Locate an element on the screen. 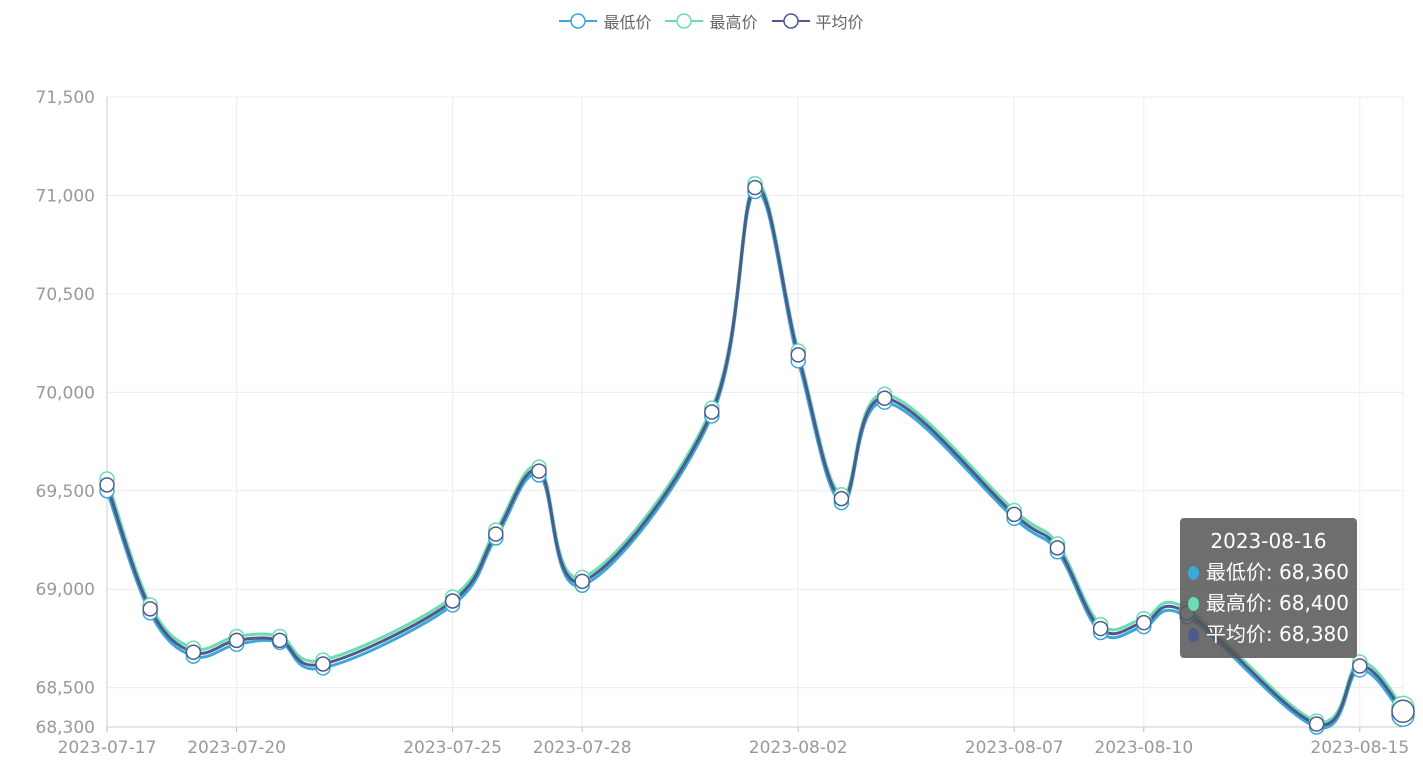  tooltip-value: 平均价: 68,380 is located at coordinates (1277, 634).